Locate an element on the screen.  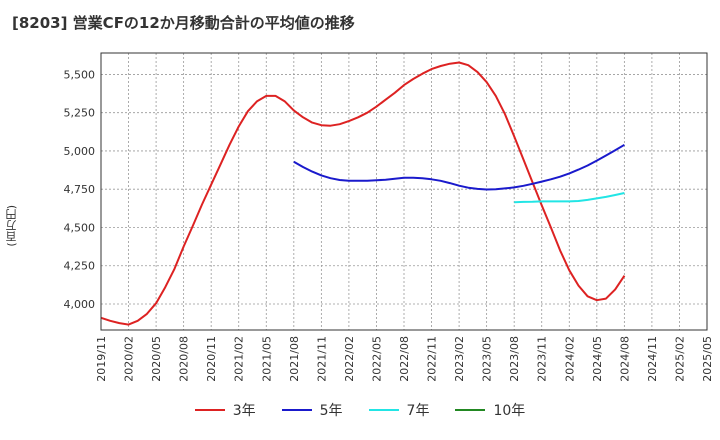
y-tick-label: 4,250 is located at coordinates (80, 266).